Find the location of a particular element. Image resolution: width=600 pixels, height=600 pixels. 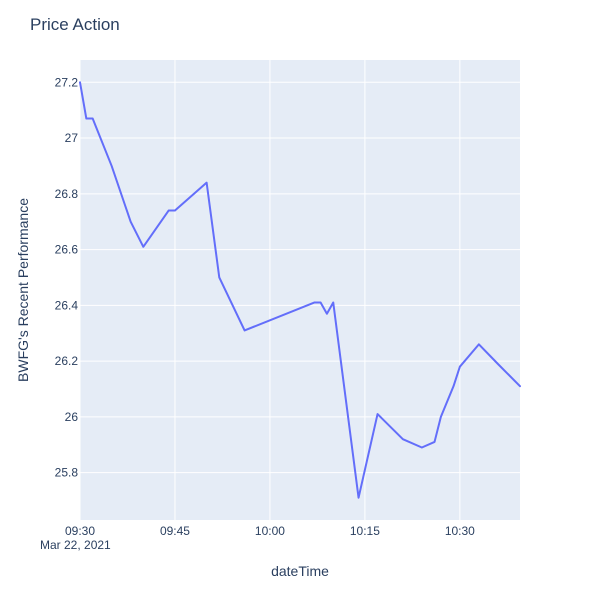

y-axis-ticks: 25.8 26 26.2 26.4 26.6 26.8 27 27.2 is located at coordinates (67, 277).